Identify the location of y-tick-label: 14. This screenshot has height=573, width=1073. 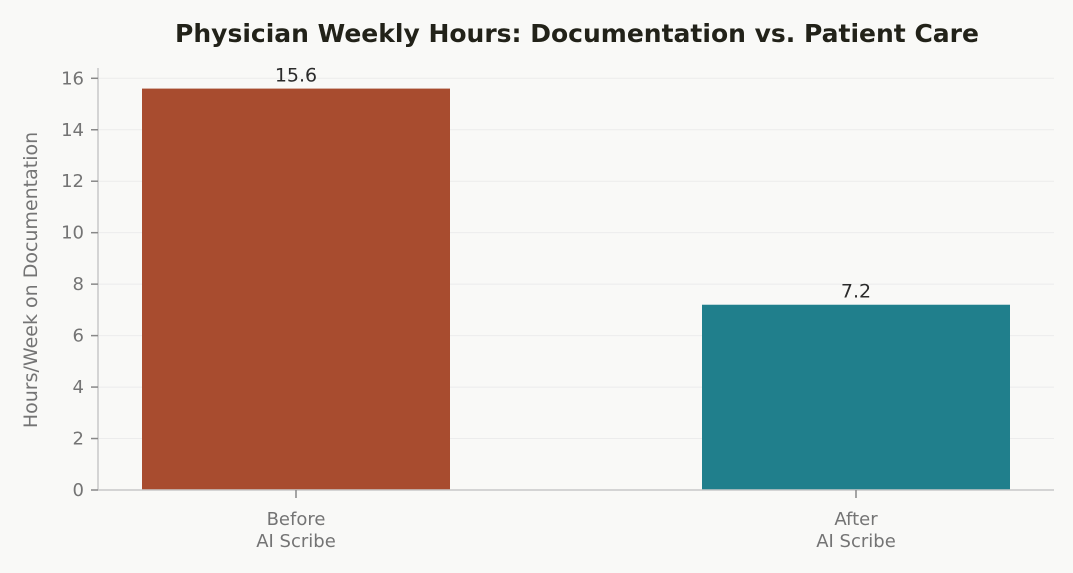
(72, 130).